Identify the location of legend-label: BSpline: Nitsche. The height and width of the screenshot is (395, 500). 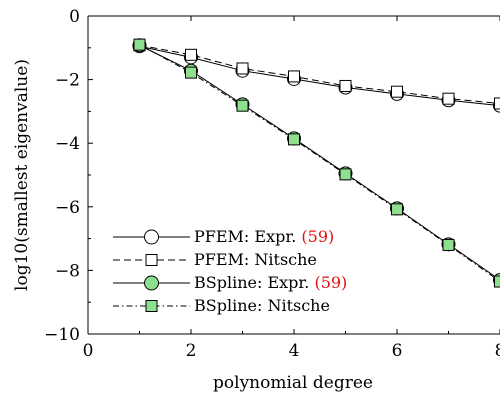
(262, 305).